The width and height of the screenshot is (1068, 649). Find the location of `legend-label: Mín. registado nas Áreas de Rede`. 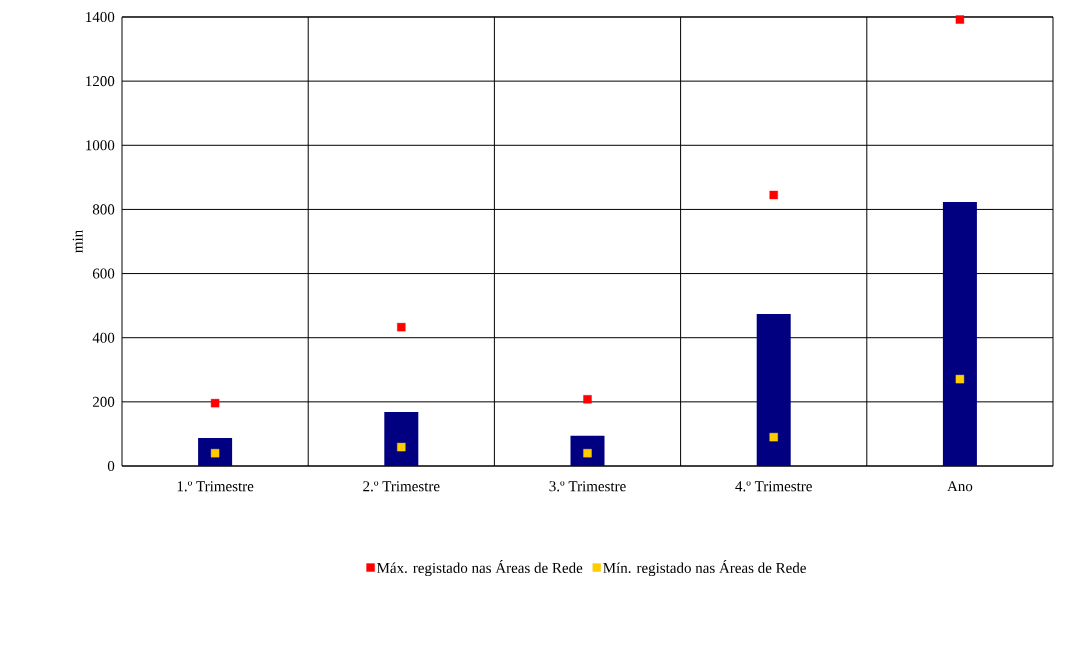

legend-label: Mín. registado nas Áreas de Rede is located at coordinates (704, 568).